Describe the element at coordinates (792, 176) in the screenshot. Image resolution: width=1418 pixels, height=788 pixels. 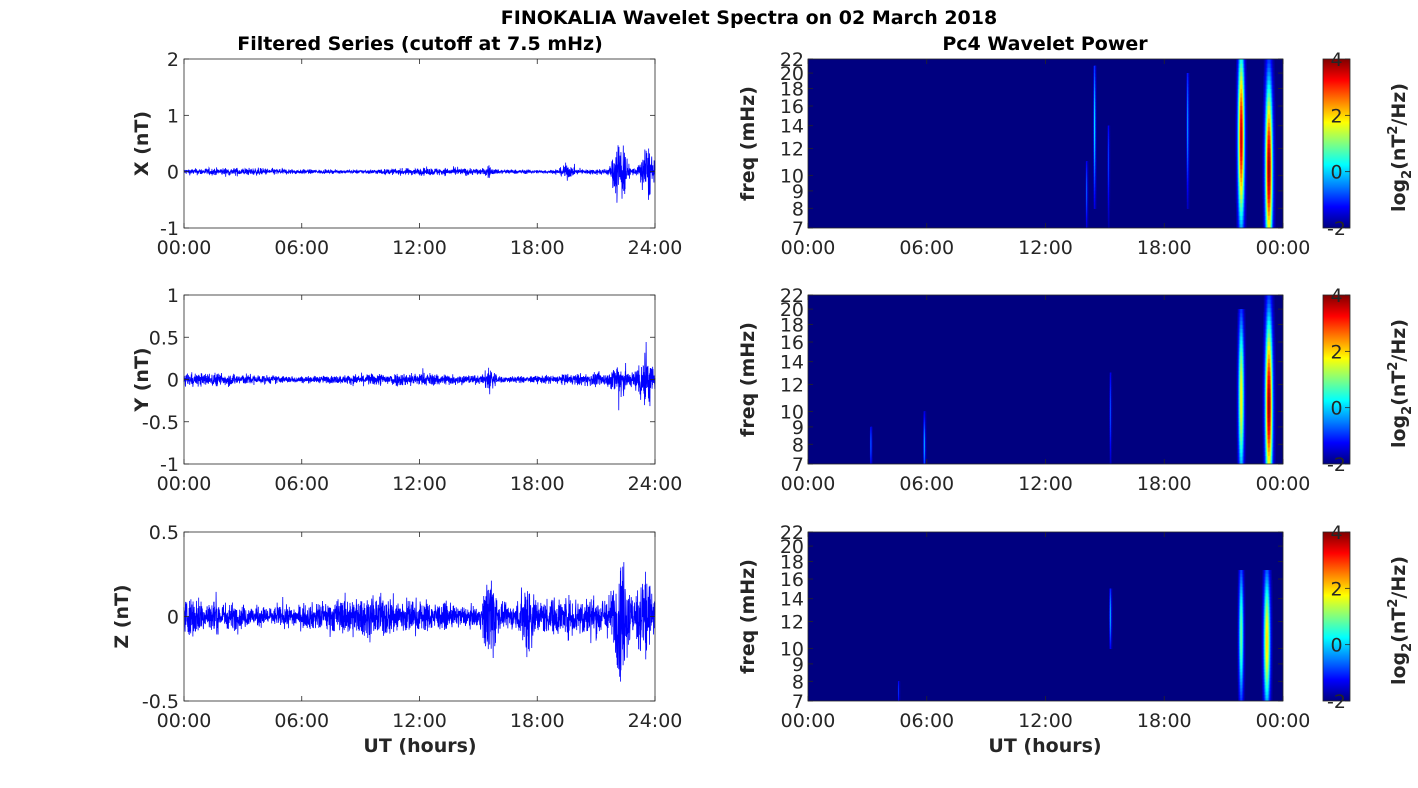
I see `y-tick-label: 10` at that location.